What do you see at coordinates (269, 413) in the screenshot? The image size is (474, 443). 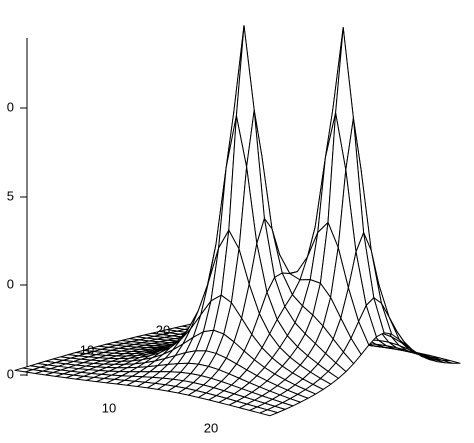 I see `surface-cell` at bounding box center [269, 413].